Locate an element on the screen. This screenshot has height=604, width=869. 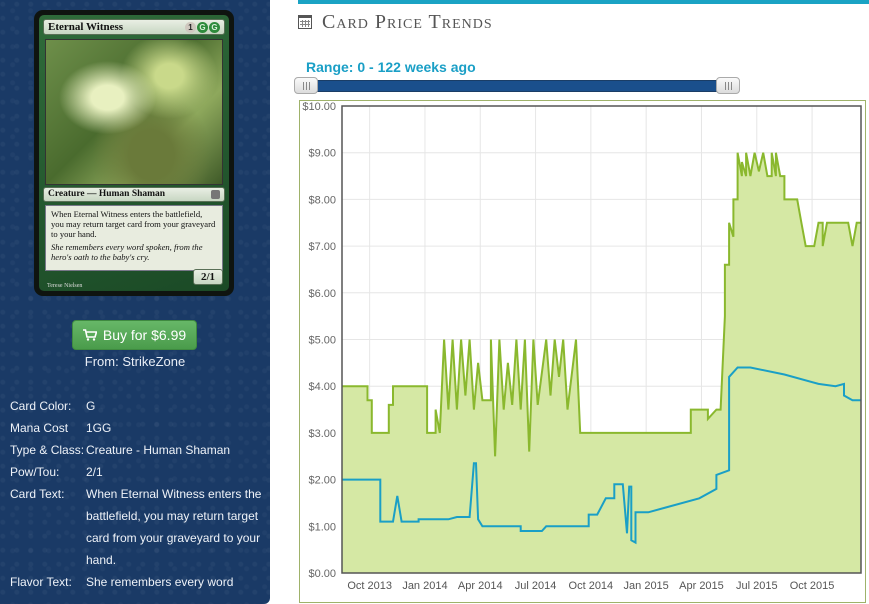
y-tick-label: $4.00 is located at coordinates (322, 387).